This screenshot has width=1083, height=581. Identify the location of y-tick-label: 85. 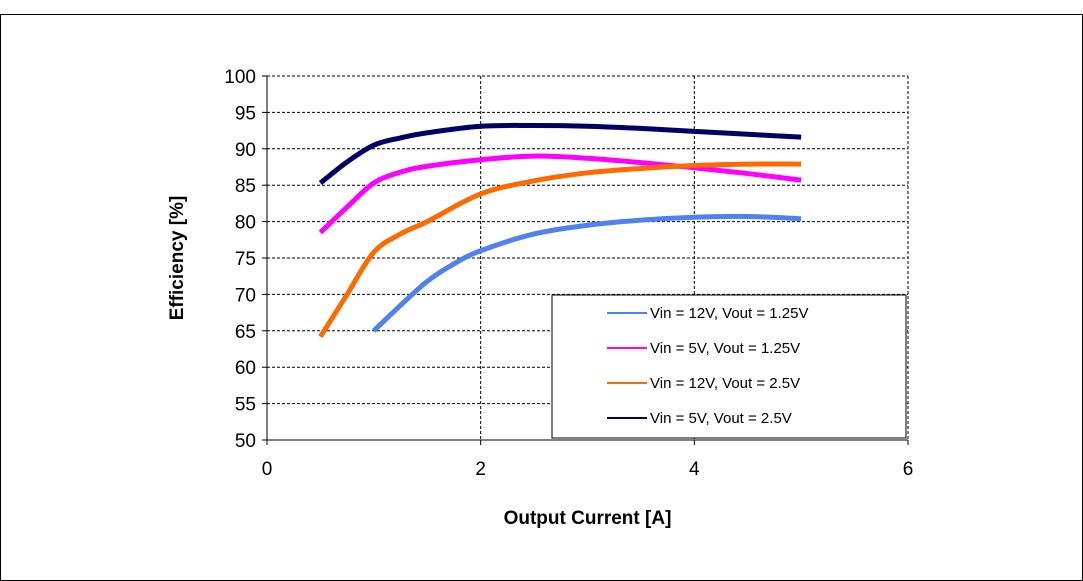
(245, 186).